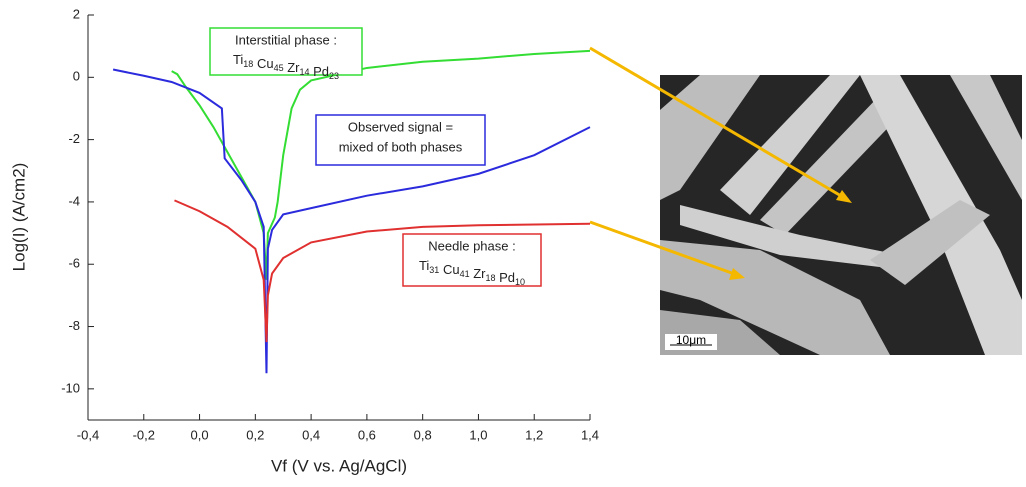 This screenshot has width=1026, height=487. What do you see at coordinates (520, 282) in the screenshot?
I see `element-subscript: 10` at bounding box center [520, 282].